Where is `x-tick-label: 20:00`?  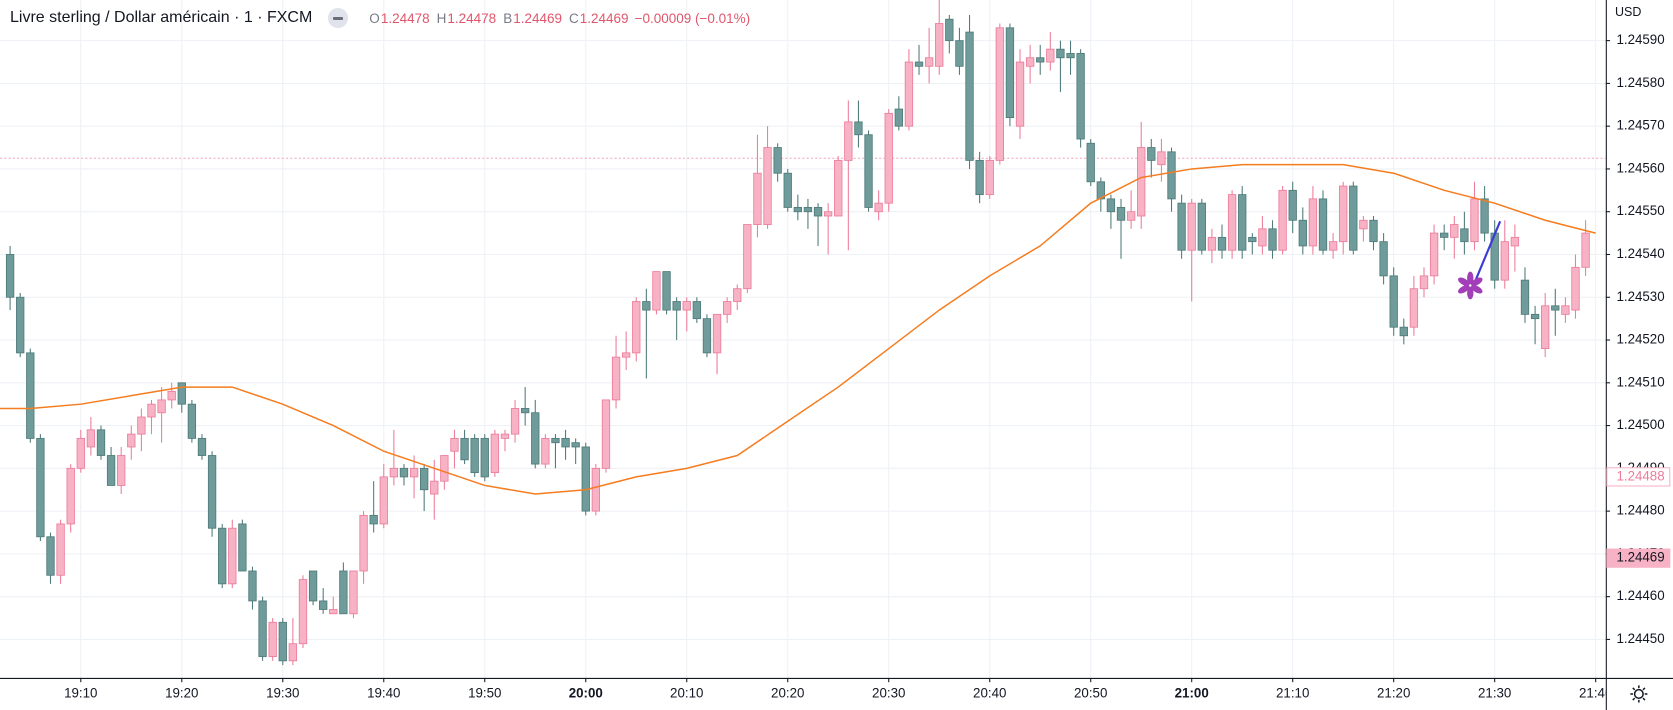
x-tick-label: 20:00 is located at coordinates (586, 692).